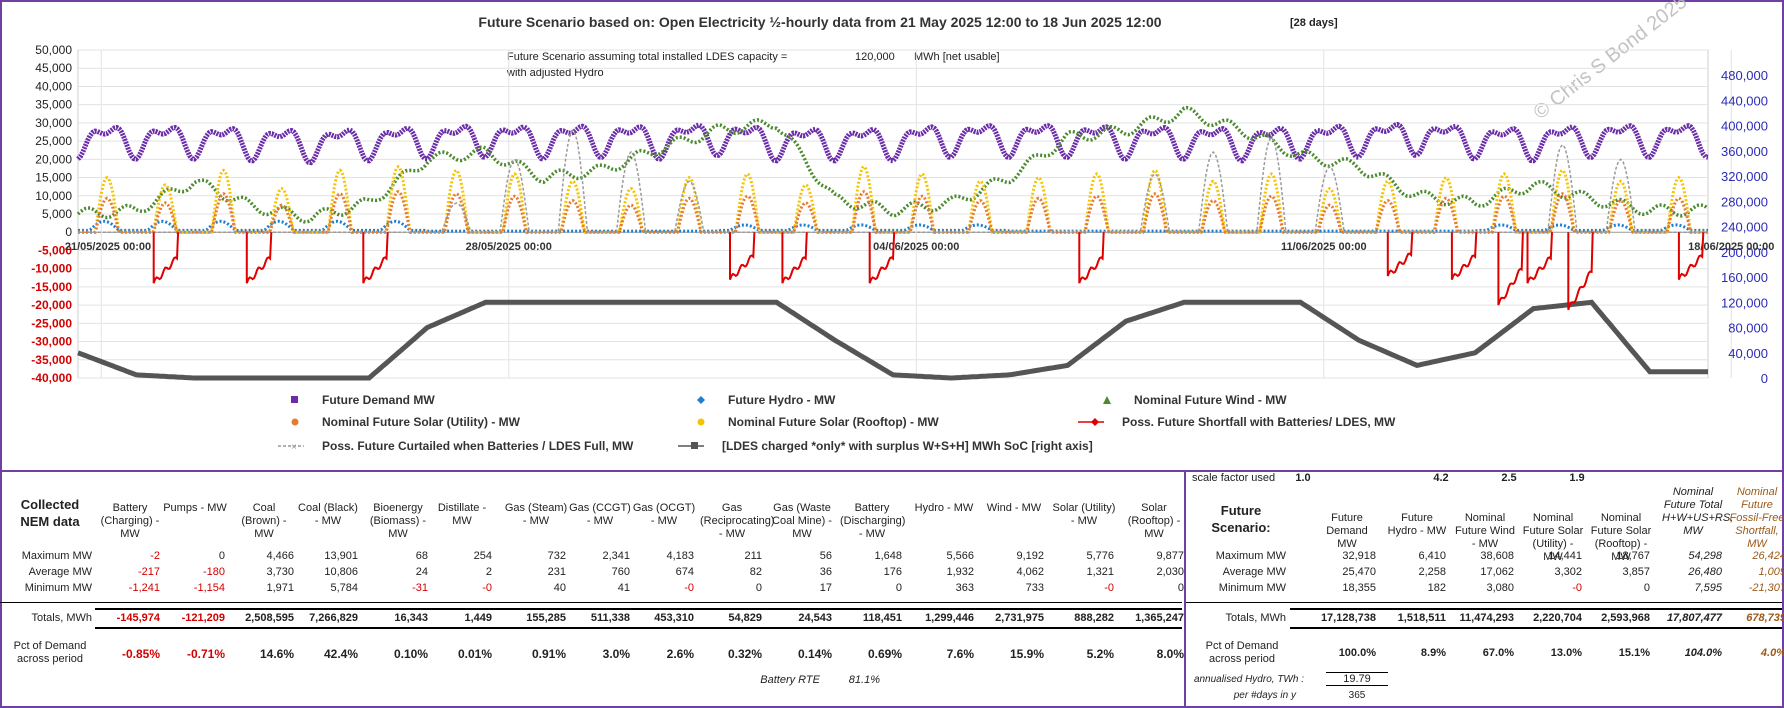  Describe the element at coordinates (745, 618) in the screenshot. I see `nem-cell: 54,829` at that location.